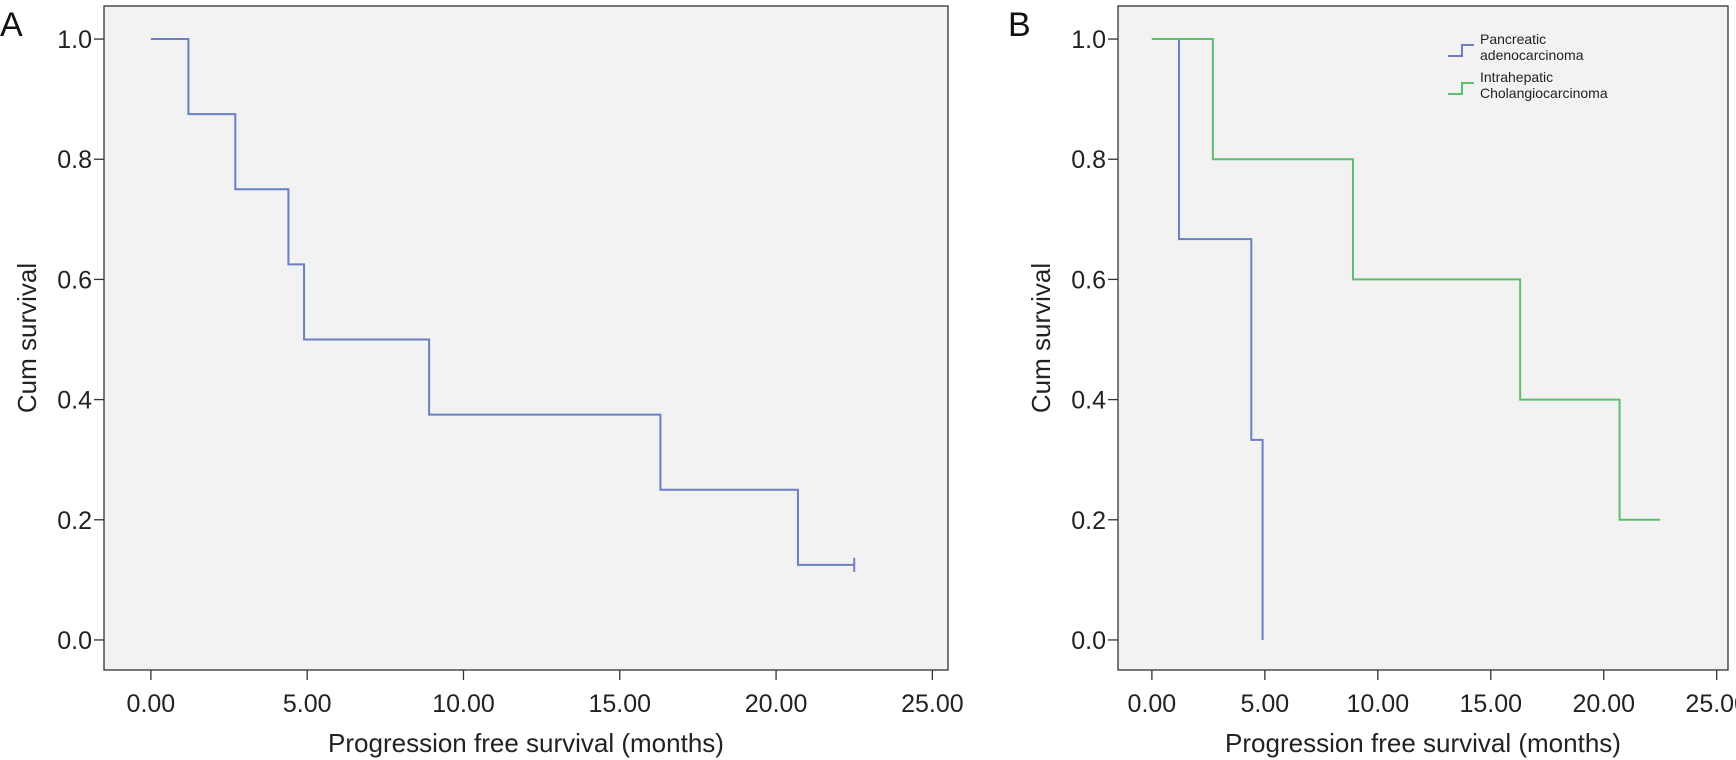 Image resolution: width=1736 pixels, height=760 pixels. What do you see at coordinates (1019, 25) in the screenshot?
I see `panel-label: B` at bounding box center [1019, 25].